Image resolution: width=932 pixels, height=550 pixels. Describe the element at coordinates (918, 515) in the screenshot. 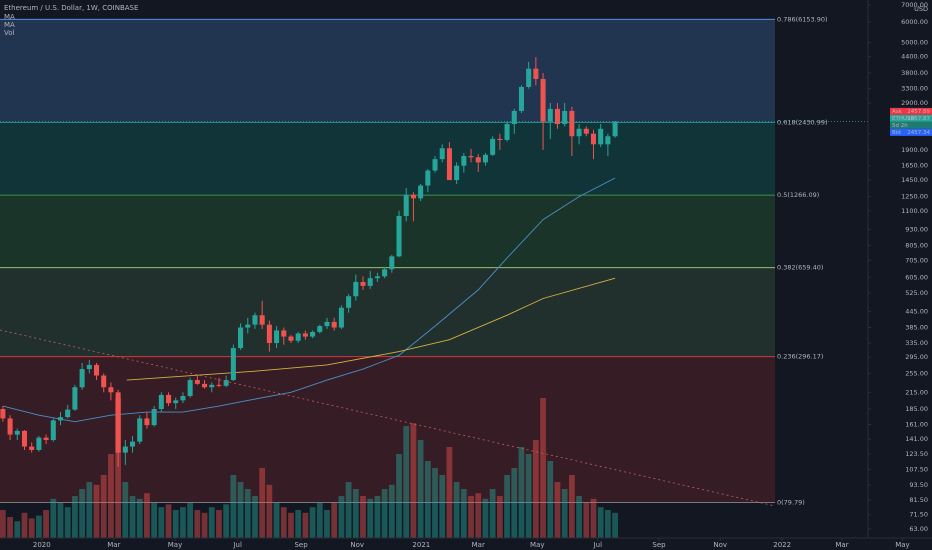

I see `y-tick-label: 71.50` at that location.